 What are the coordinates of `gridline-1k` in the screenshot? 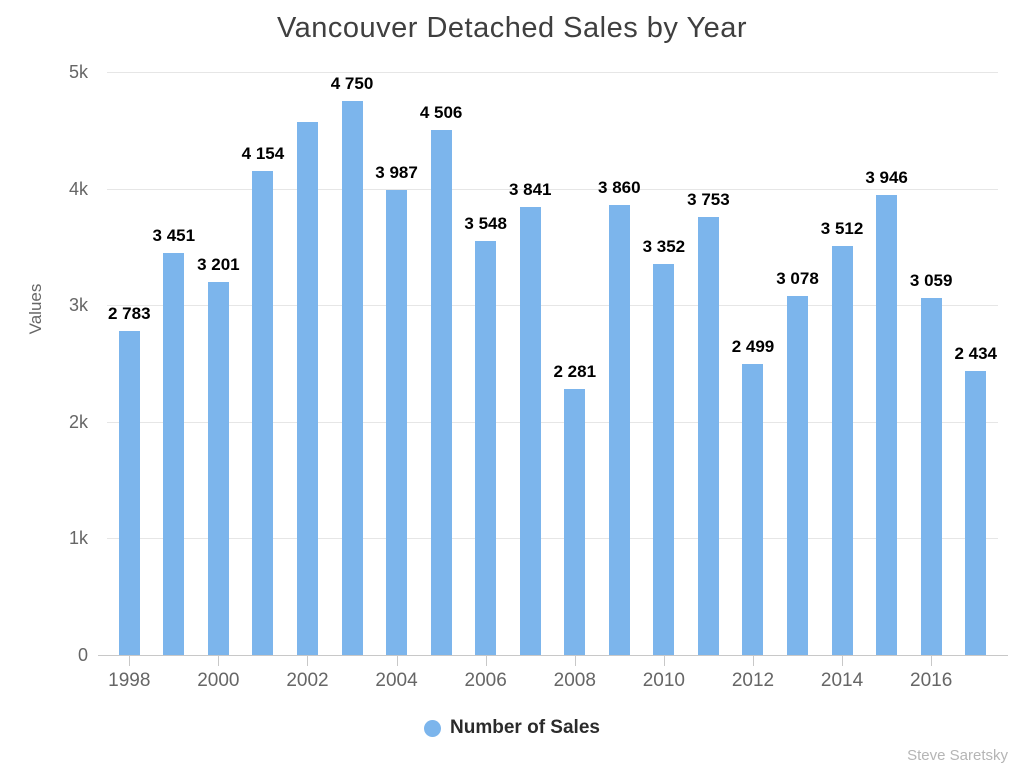 It's located at (552, 539).